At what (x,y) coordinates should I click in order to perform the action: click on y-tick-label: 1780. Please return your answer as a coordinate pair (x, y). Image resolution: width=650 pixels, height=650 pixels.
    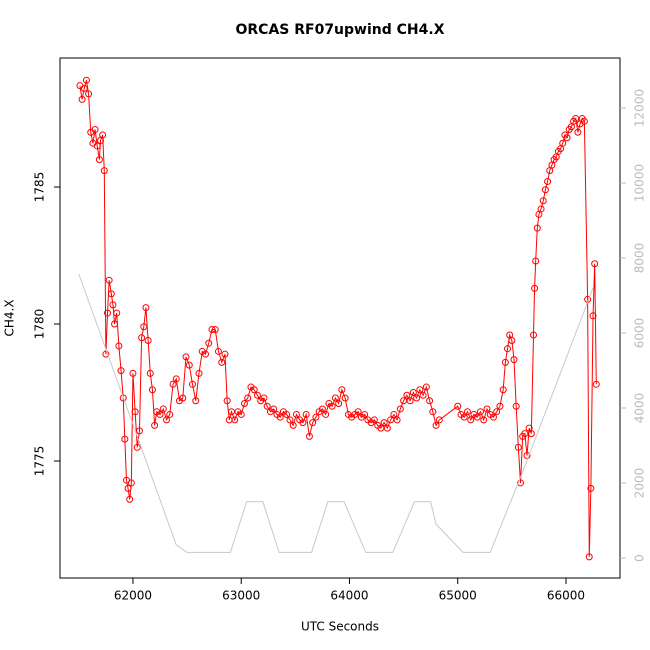
    Looking at the image, I should click on (40, 324).